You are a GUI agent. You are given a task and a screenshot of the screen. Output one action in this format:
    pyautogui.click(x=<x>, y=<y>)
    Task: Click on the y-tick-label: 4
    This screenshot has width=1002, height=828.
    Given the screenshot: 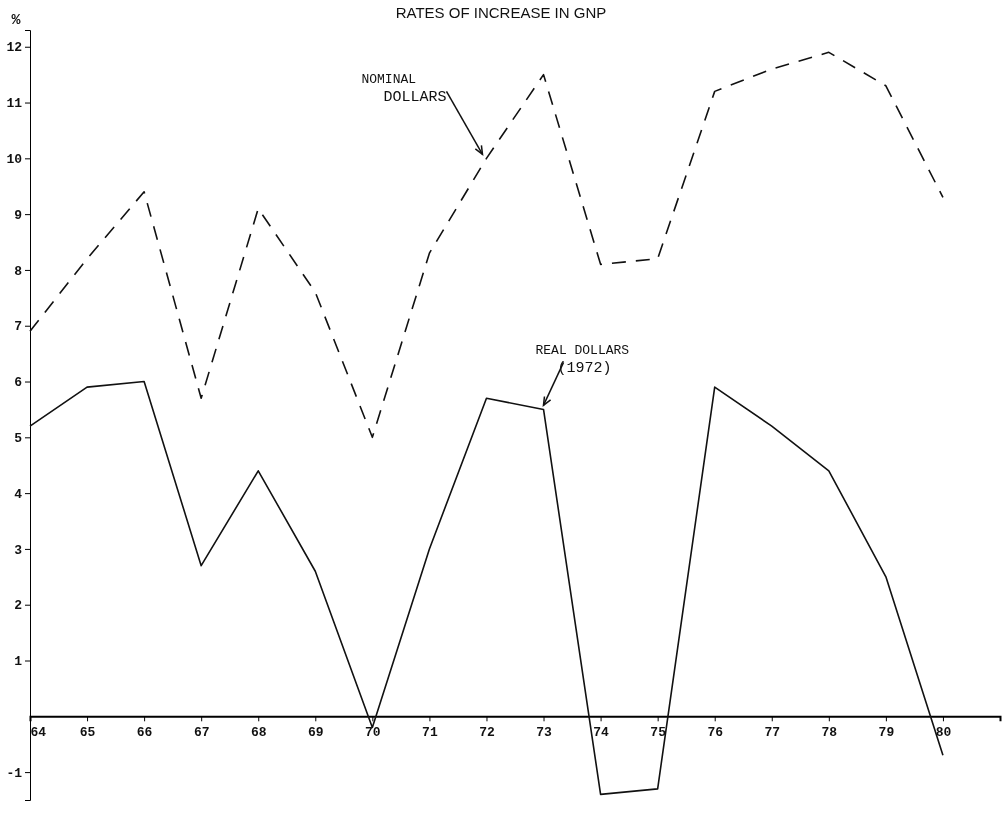 What is the action you would take?
    pyautogui.click(x=18, y=494)
    